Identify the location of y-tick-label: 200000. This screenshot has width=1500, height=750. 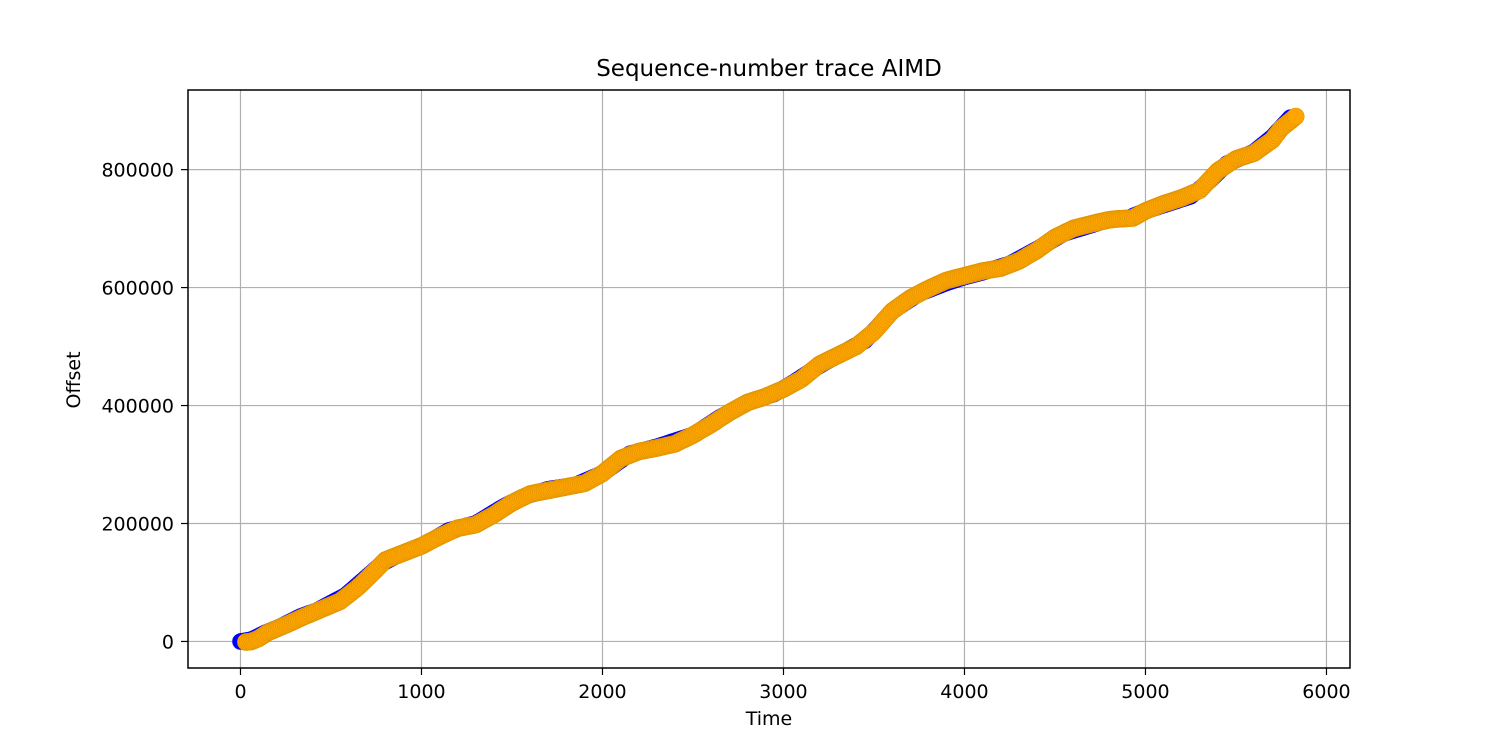
(137, 525).